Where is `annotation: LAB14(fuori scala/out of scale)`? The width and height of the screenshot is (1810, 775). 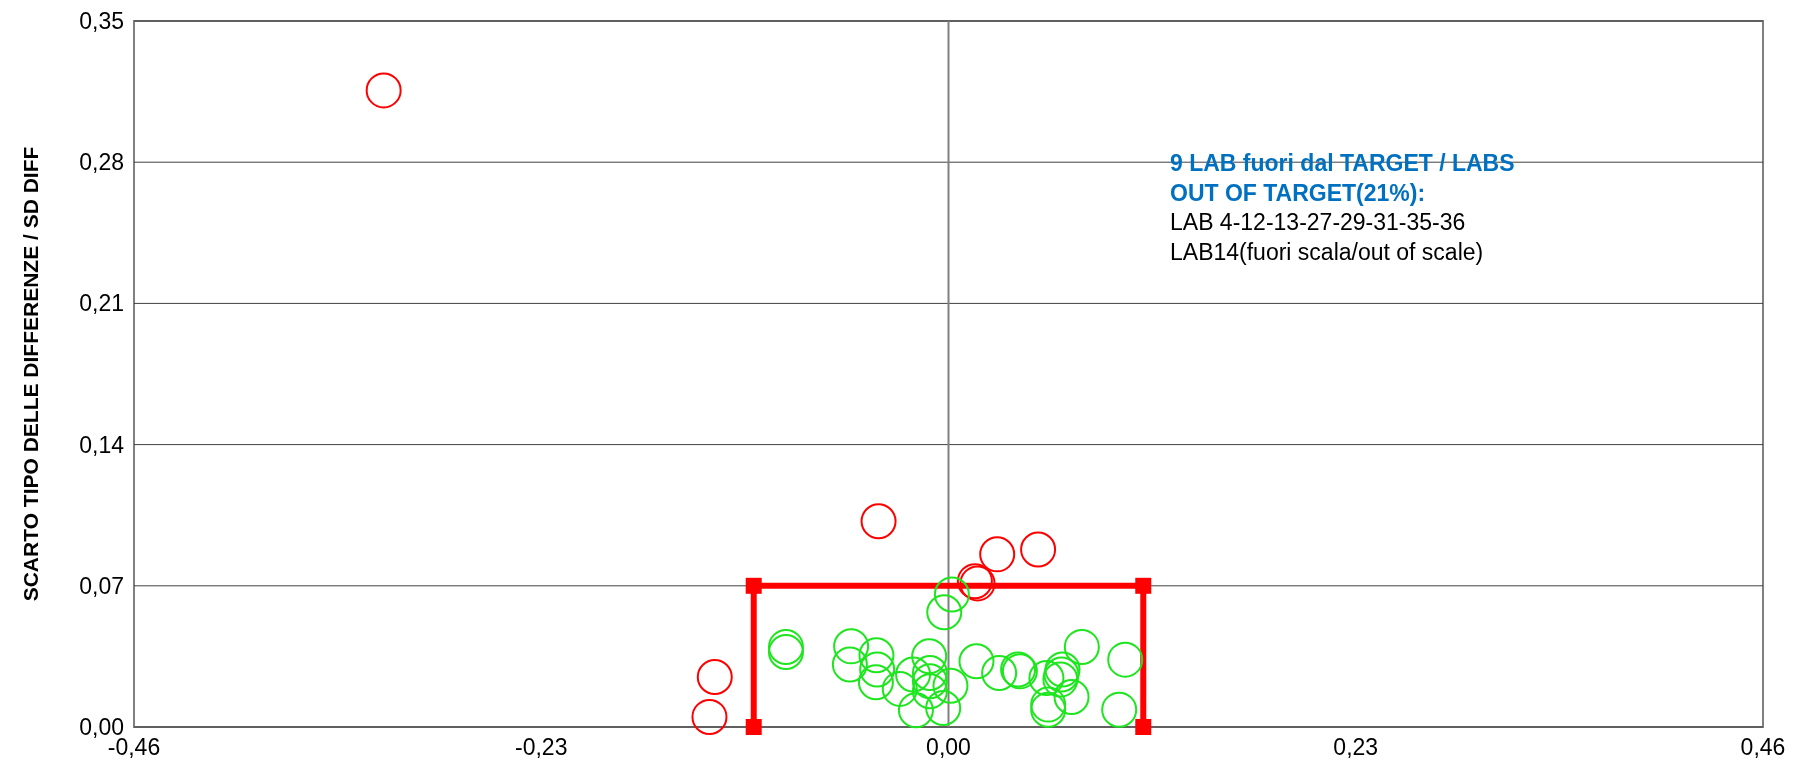 annotation: LAB14(fuori scala/out of scale) is located at coordinates (1327, 251).